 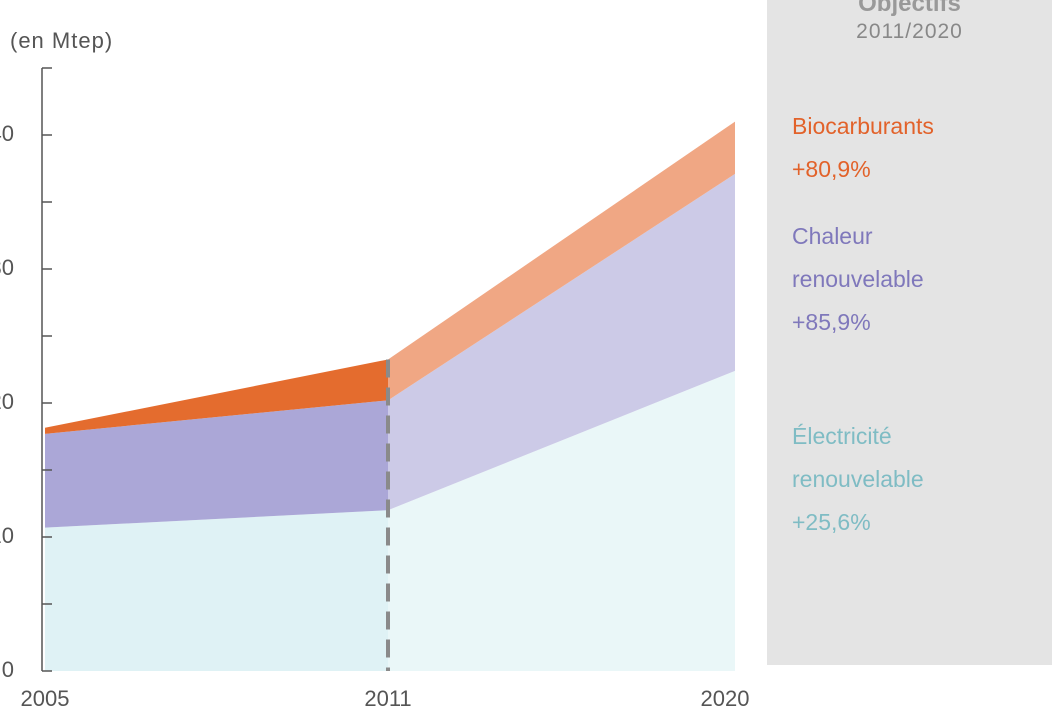 I want to click on legend-entry: Chaleur renouvelable +85,9%, so click(x=892, y=279).